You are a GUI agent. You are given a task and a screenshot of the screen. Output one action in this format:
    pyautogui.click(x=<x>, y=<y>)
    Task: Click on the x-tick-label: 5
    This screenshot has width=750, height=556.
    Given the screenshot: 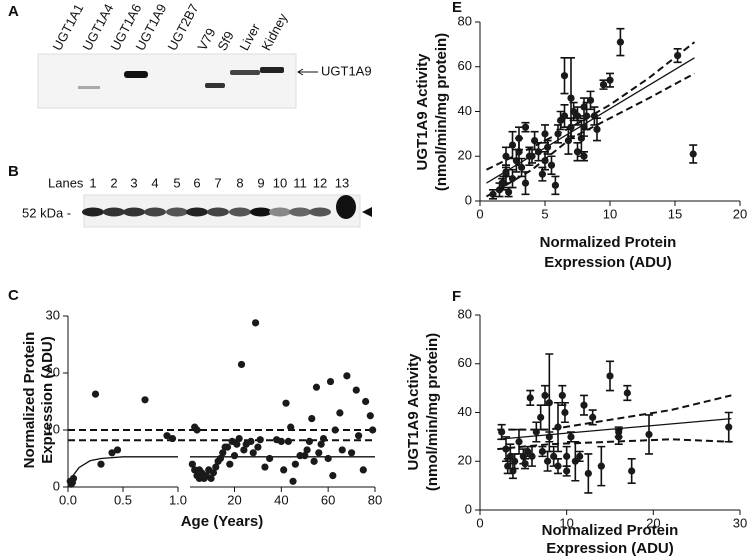 What is the action you would take?
    pyautogui.click(x=544, y=213)
    